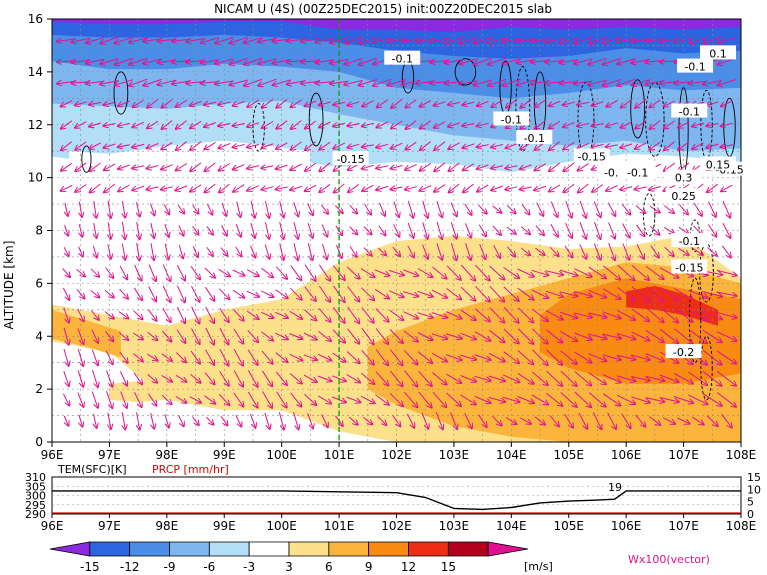  What do you see at coordinates (349, 549) in the screenshot?
I see `colorbar-swatch` at bounding box center [349, 549].